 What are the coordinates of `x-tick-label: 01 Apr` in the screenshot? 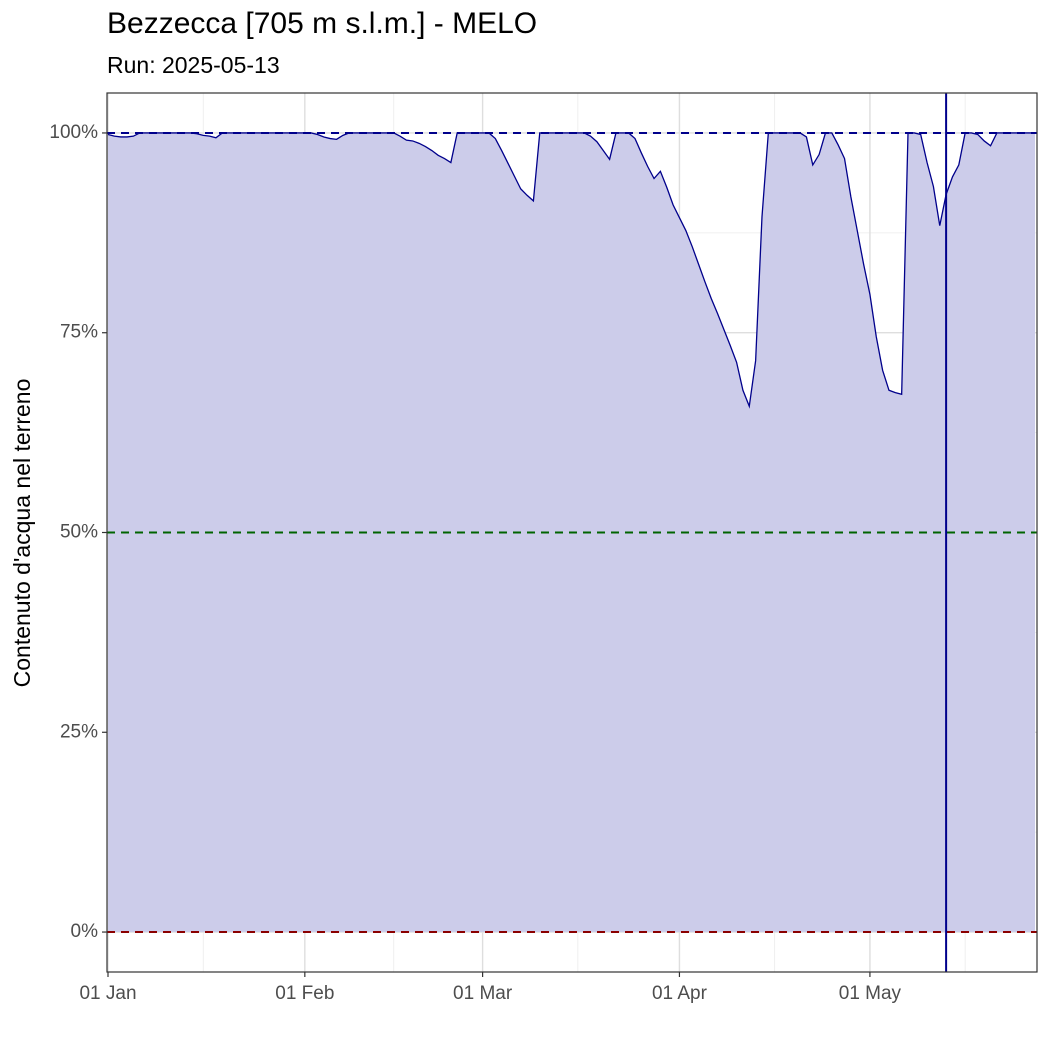 It's located at (680, 993).